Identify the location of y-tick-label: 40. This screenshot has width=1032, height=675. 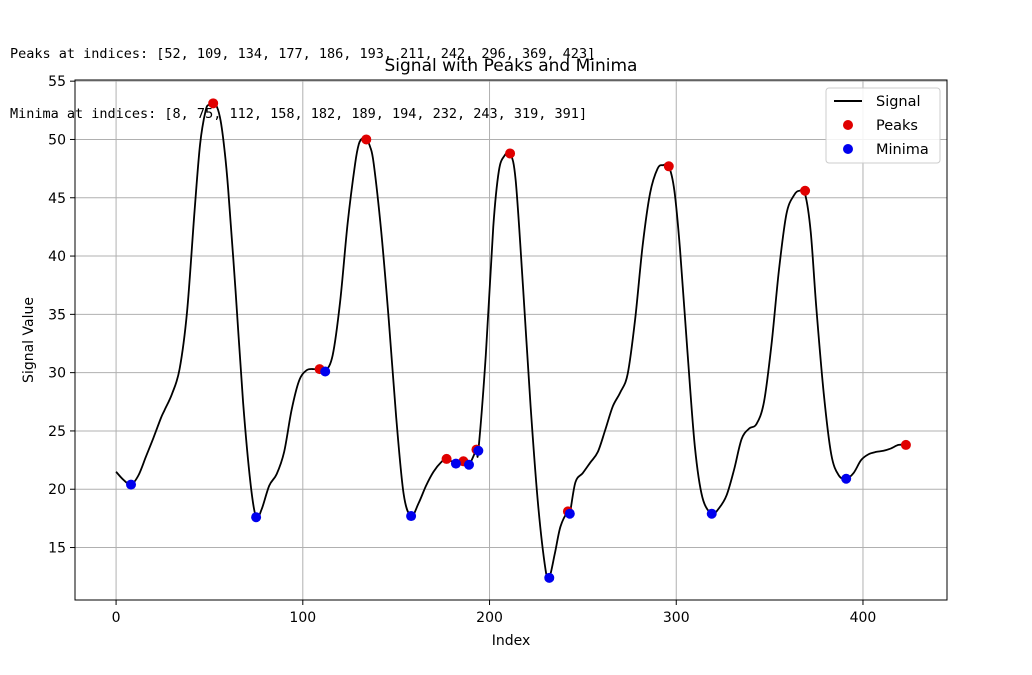
(57, 257).